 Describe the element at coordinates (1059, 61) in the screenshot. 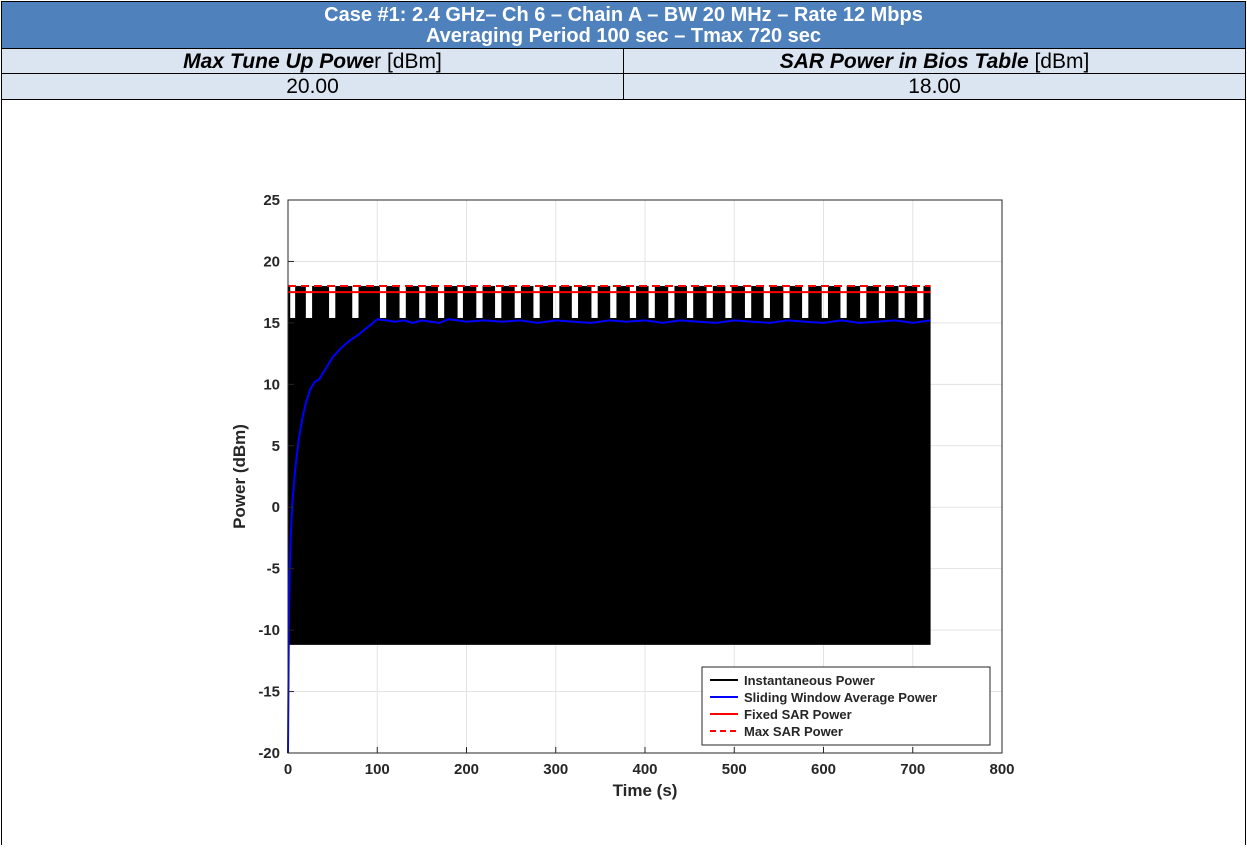

I see `column-header-unit: [dBm]` at that location.